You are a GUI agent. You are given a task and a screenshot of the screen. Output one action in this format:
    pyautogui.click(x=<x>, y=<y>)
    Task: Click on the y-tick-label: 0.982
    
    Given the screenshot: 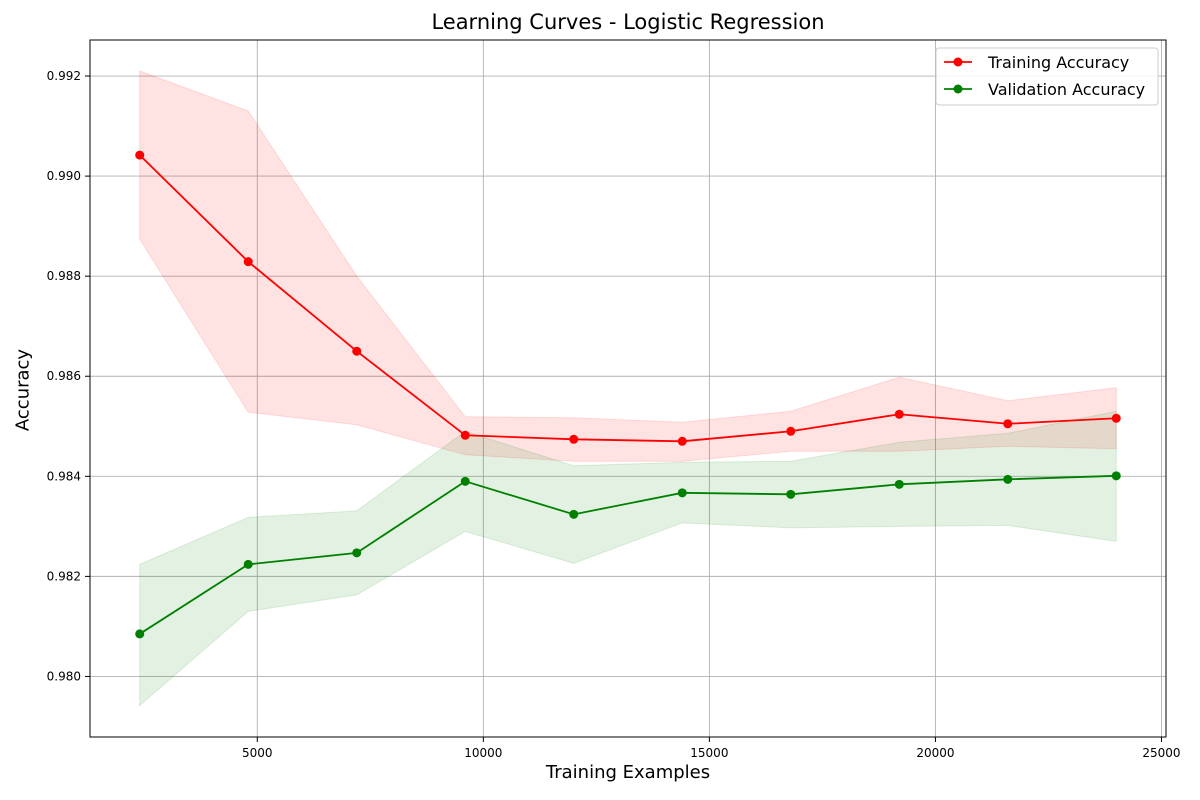 What is the action you would take?
    pyautogui.click(x=64, y=576)
    